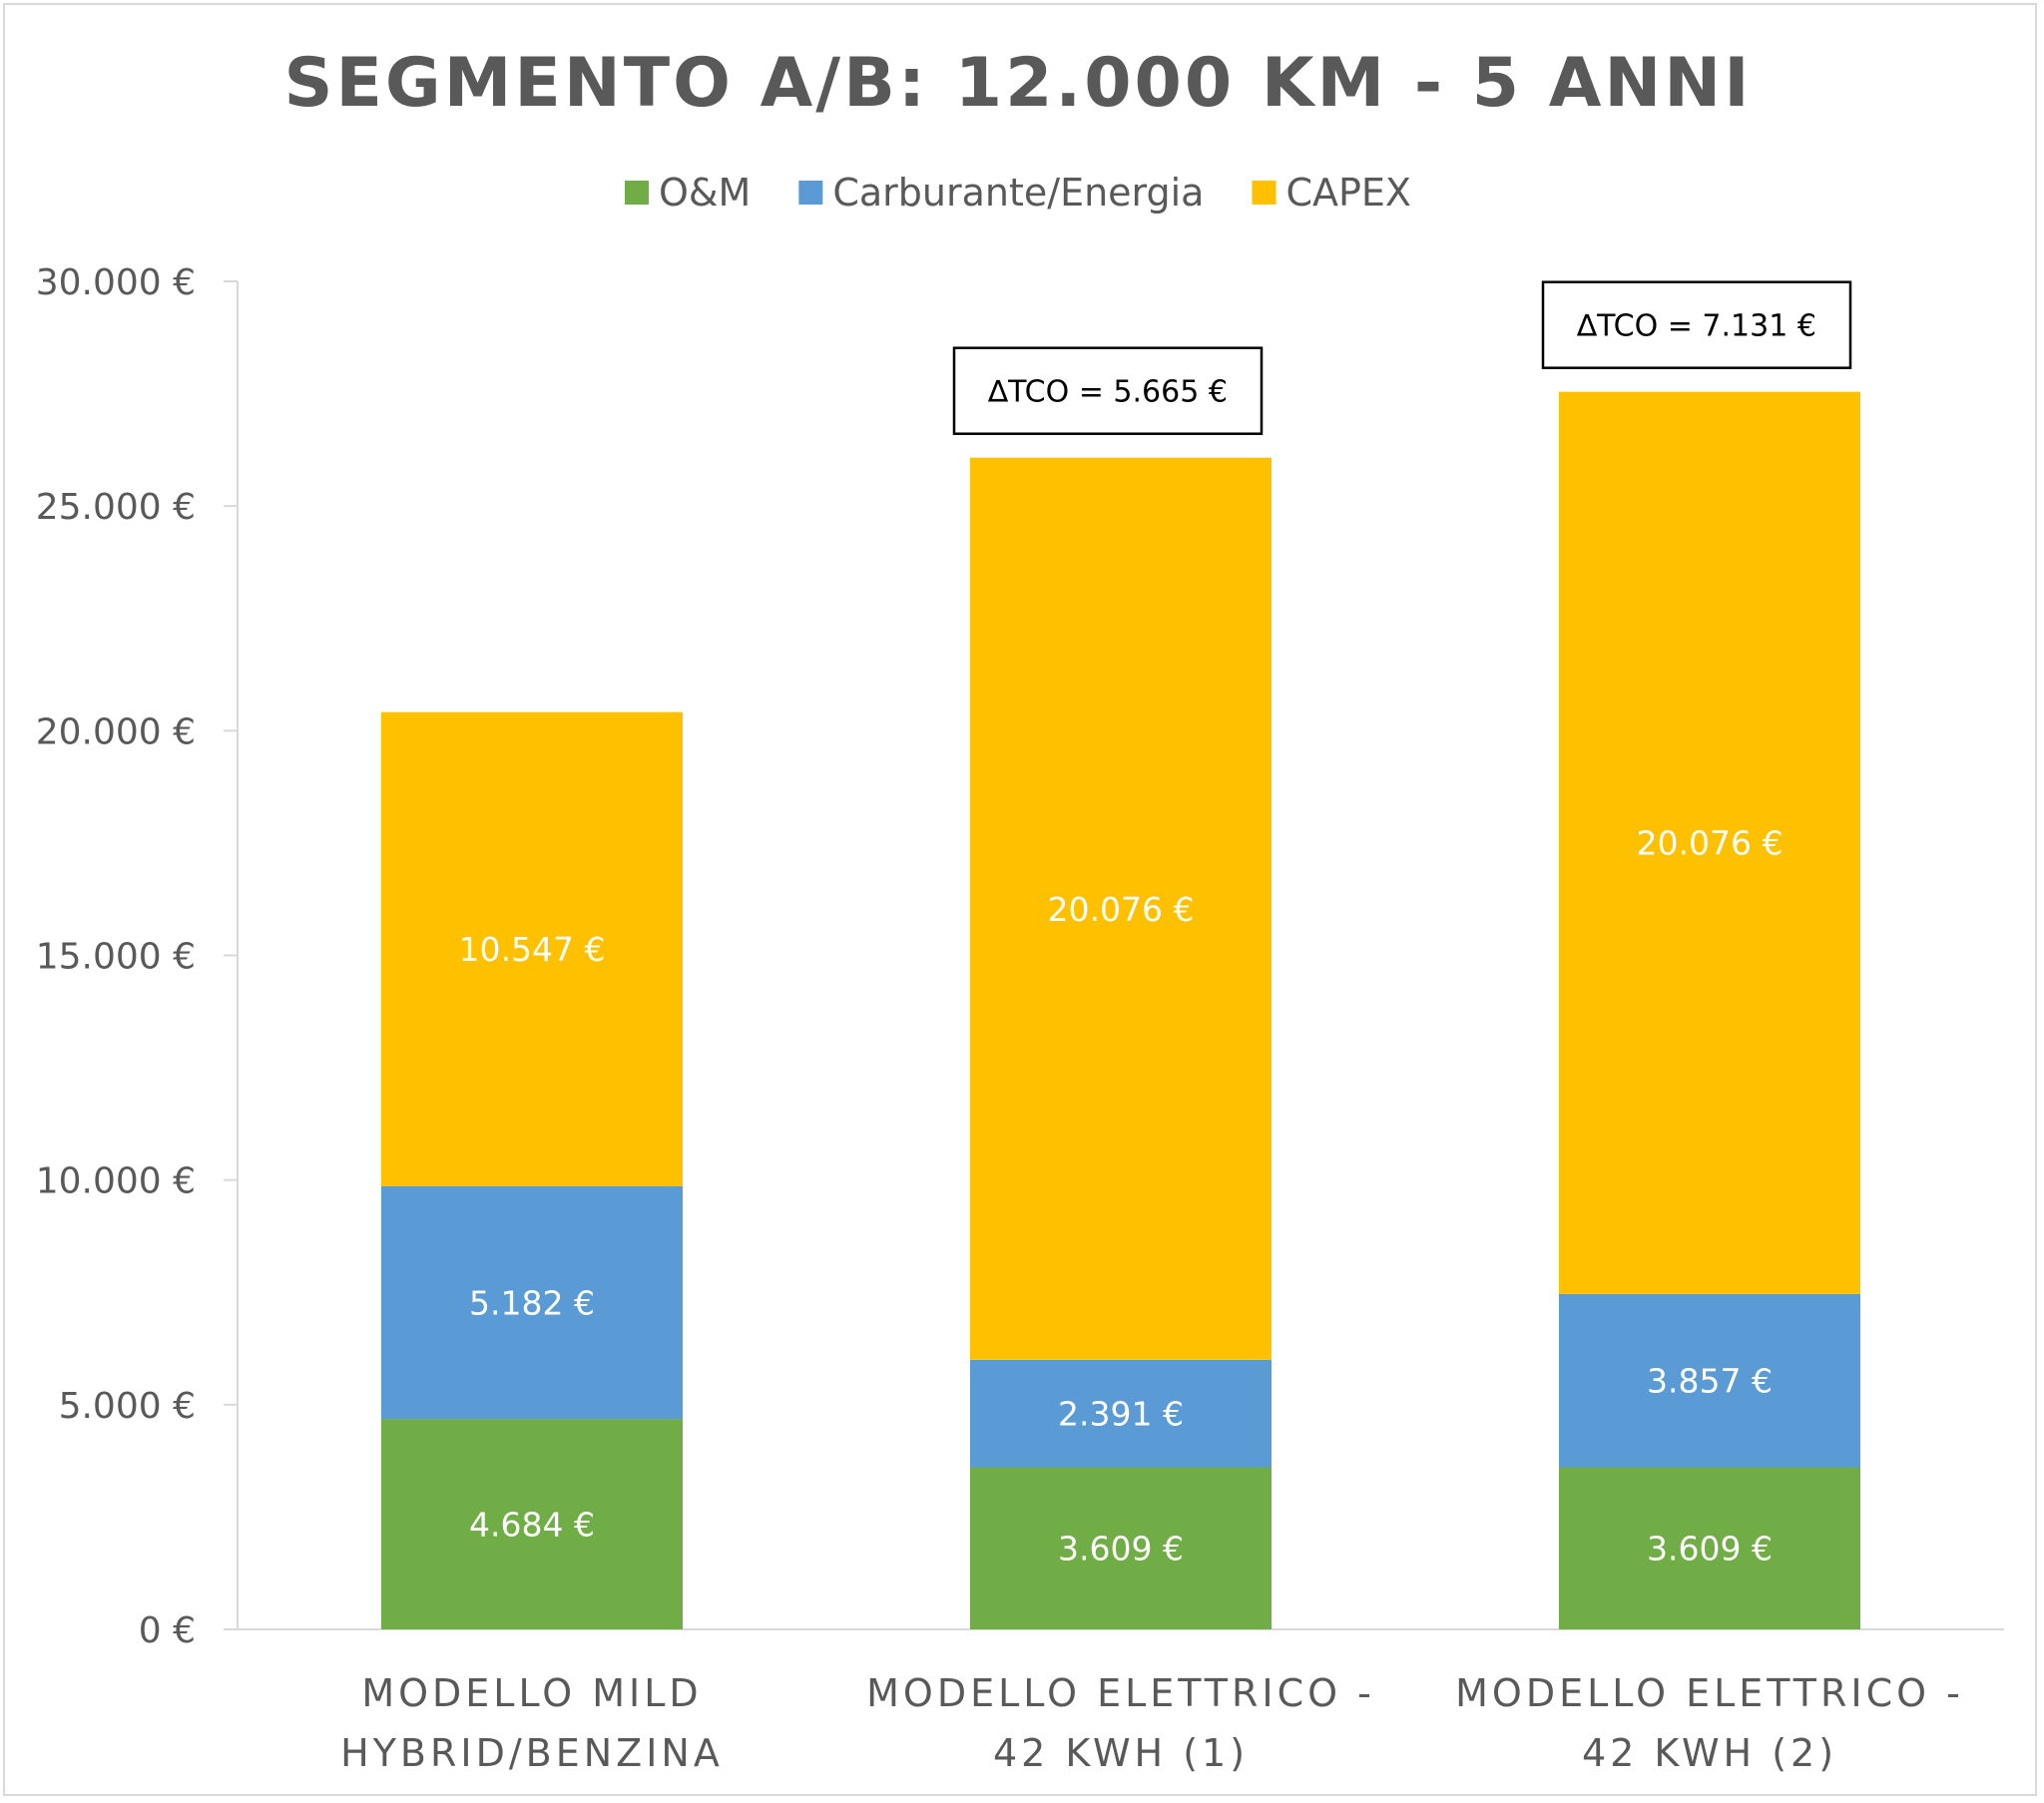 Image resolution: width=2044 pixels, height=1803 pixels. What do you see at coordinates (116, 957) in the screenshot?
I see `y-tick-label: 15.000 €` at bounding box center [116, 957].